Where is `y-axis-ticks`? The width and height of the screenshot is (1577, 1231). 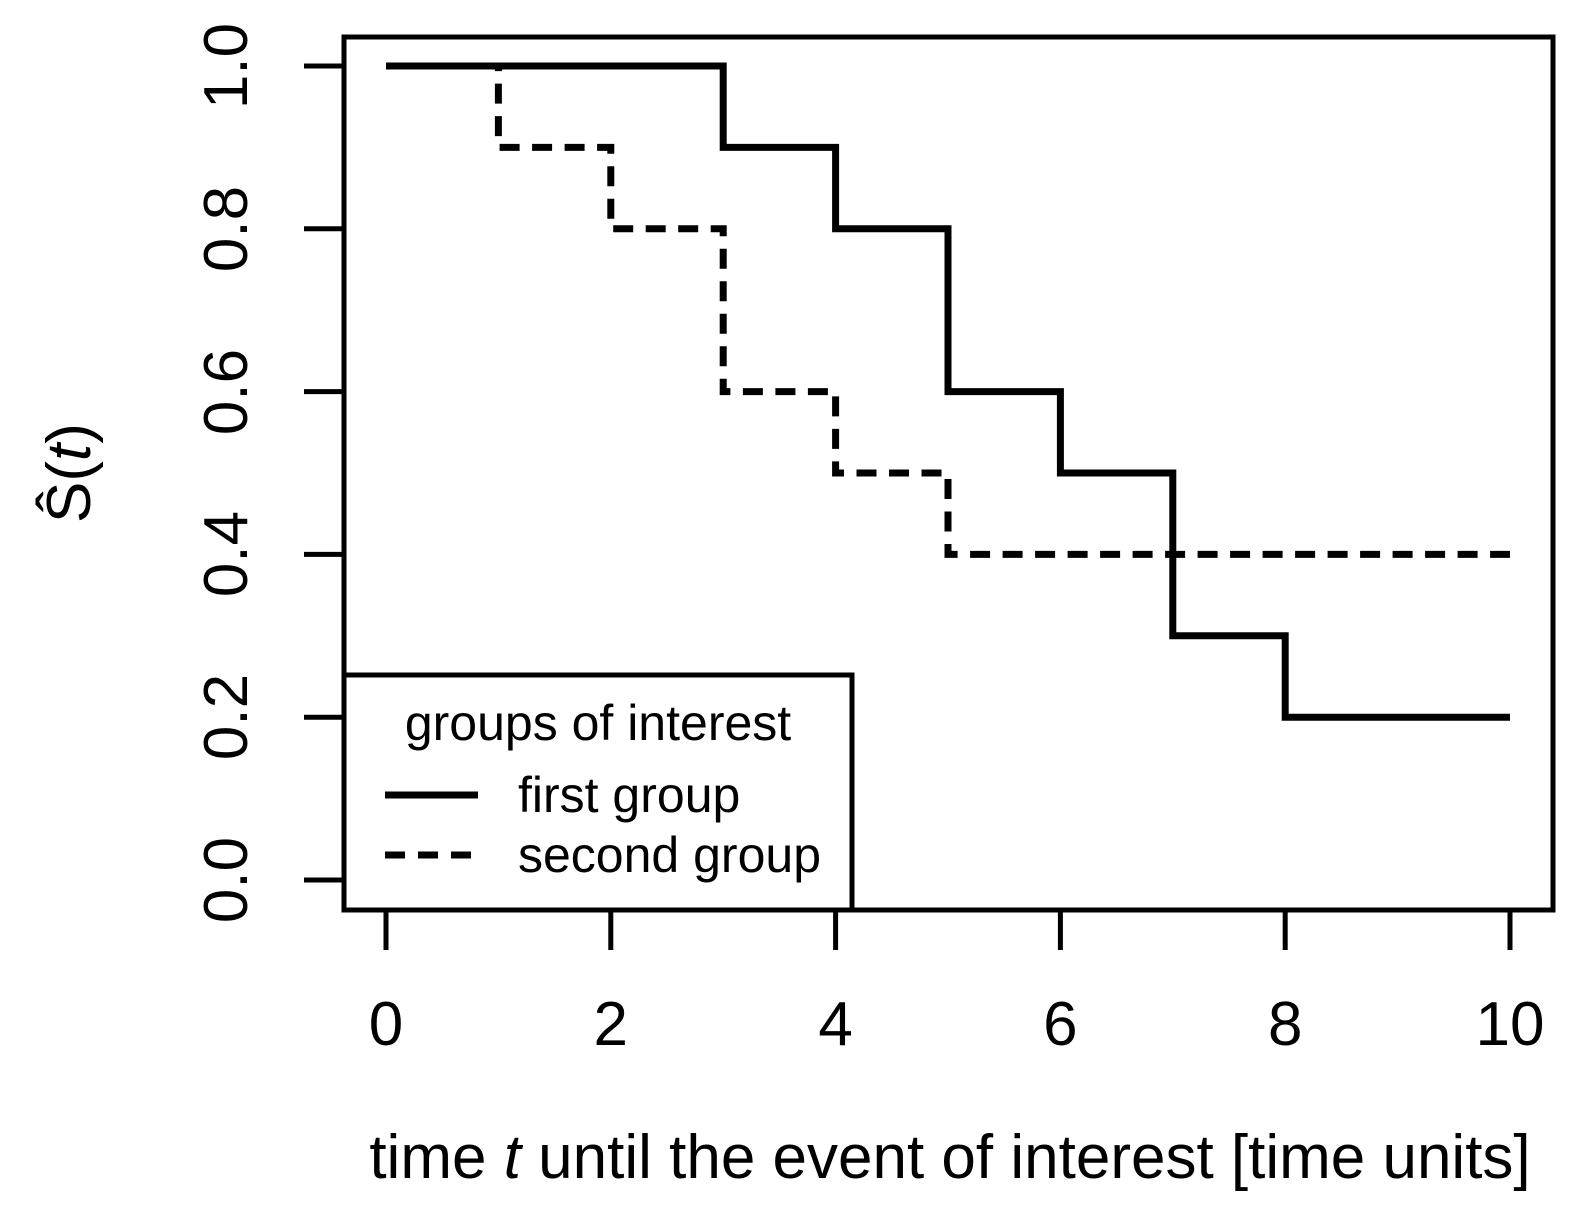
y-axis-ticks is located at coordinates (323, 473).